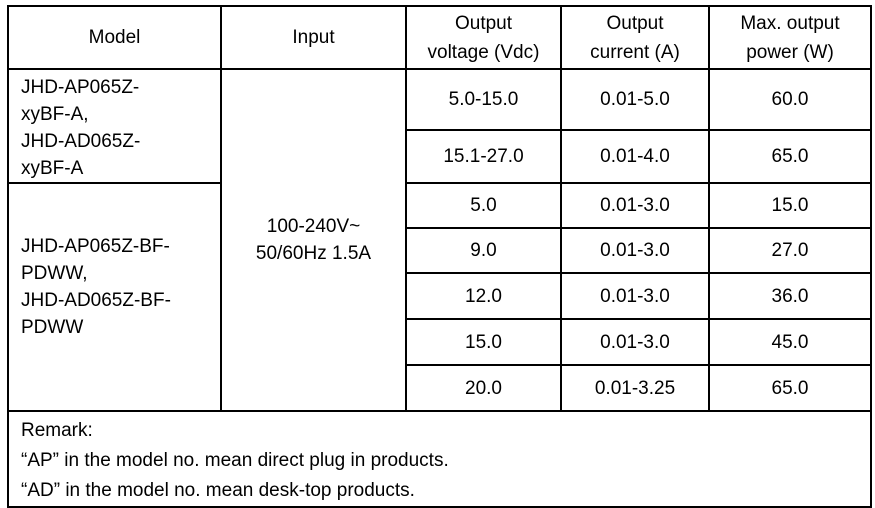 The height and width of the screenshot is (508, 875). Describe the element at coordinates (635, 37) in the screenshot. I see `header-output-current: Output current (A)` at that location.